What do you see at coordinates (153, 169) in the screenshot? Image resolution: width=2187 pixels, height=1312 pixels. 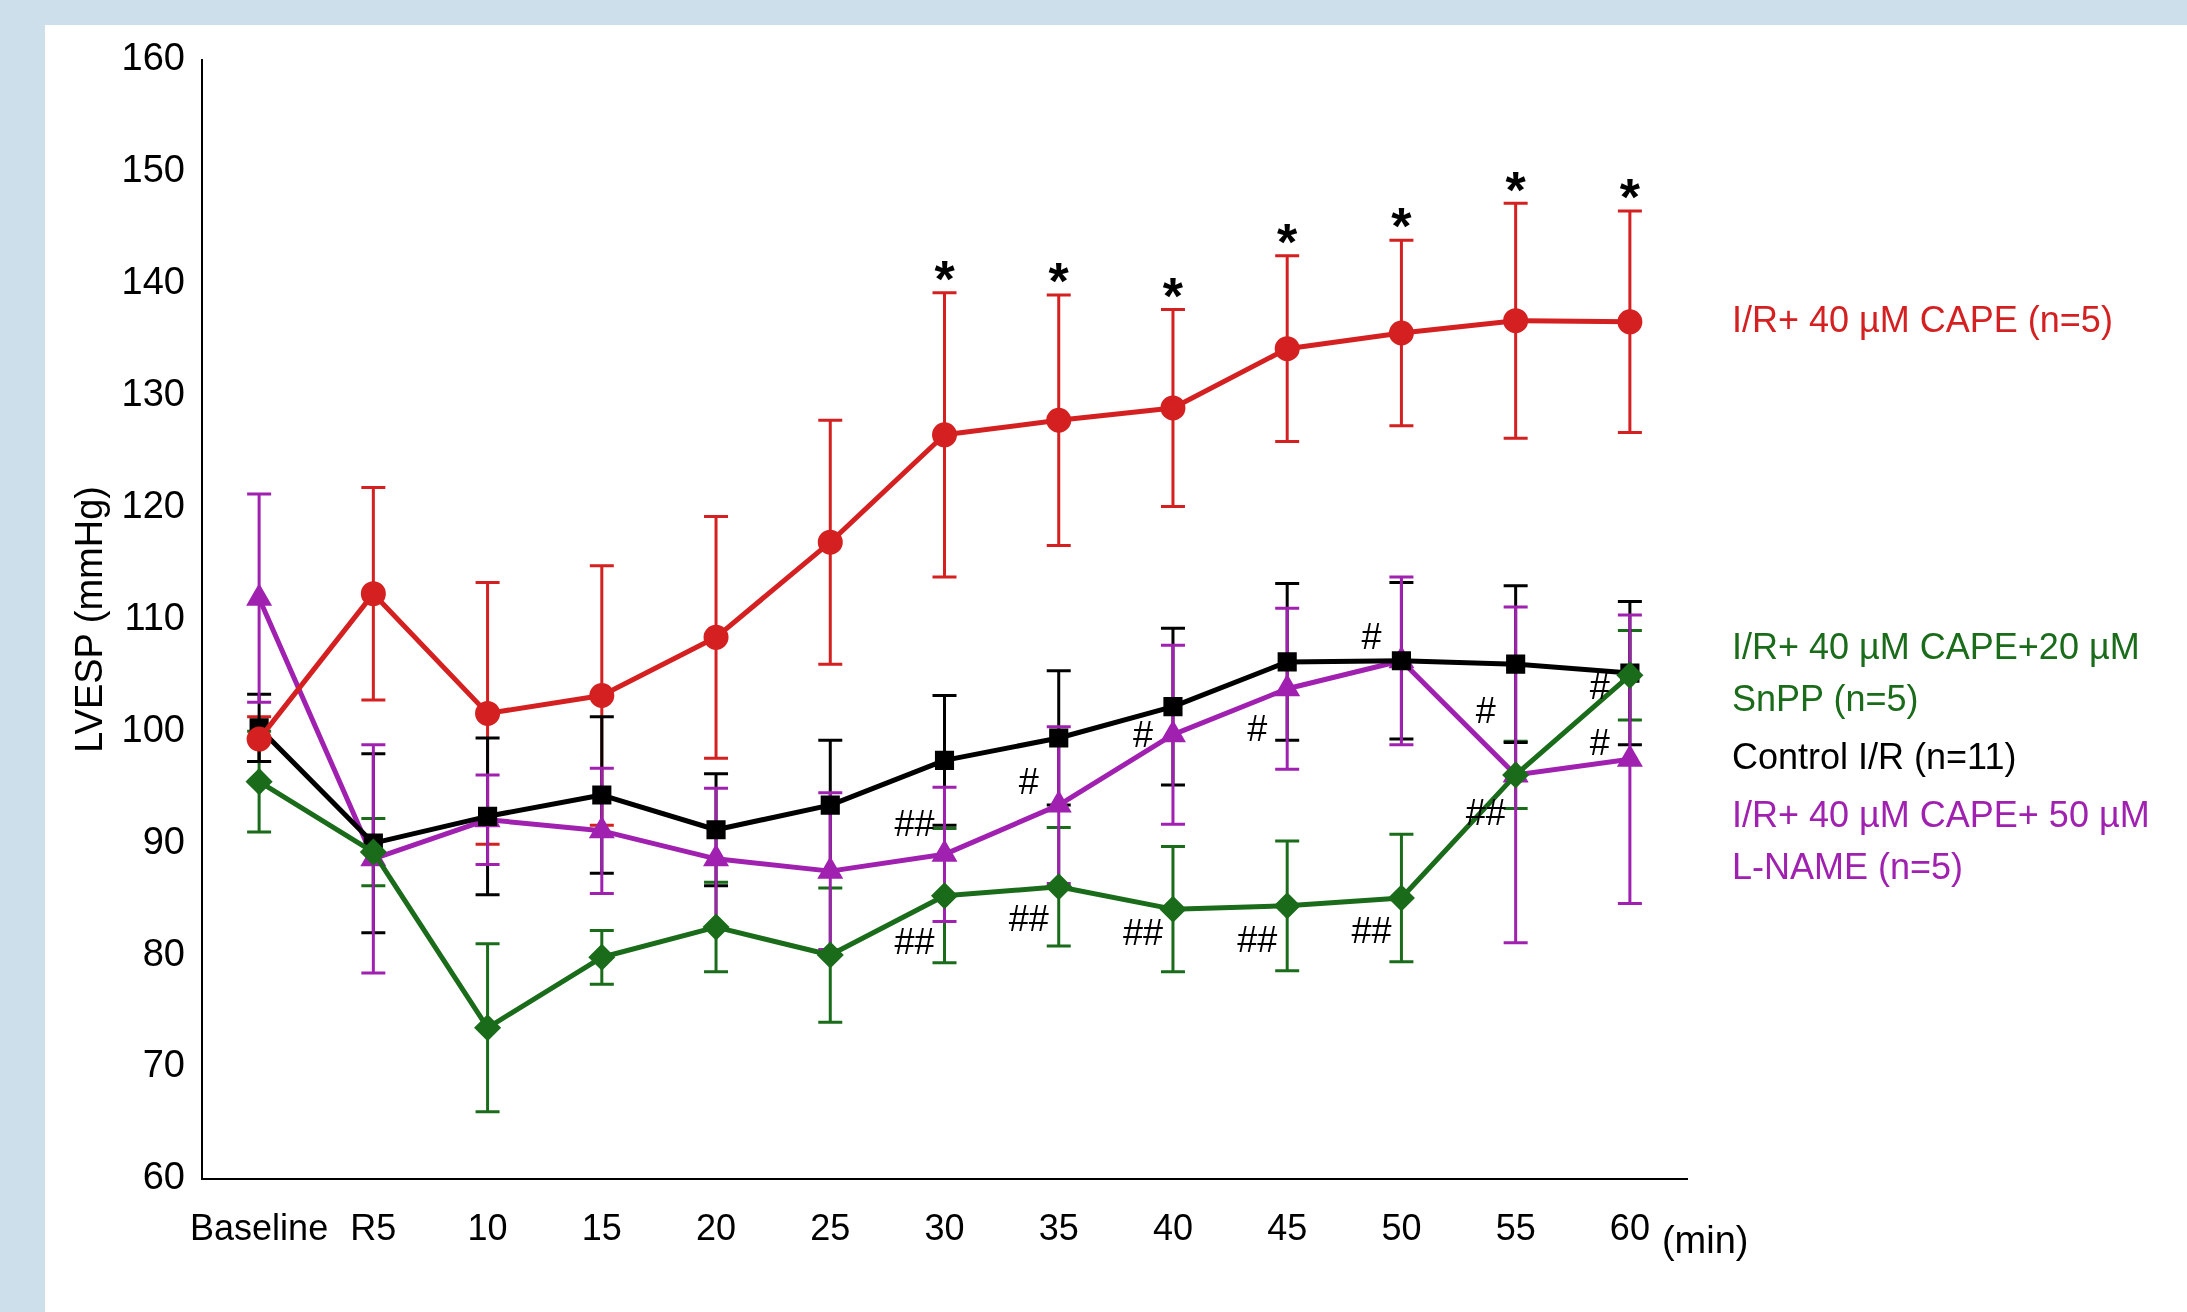 I see `y-tick-label: 150` at bounding box center [153, 169].